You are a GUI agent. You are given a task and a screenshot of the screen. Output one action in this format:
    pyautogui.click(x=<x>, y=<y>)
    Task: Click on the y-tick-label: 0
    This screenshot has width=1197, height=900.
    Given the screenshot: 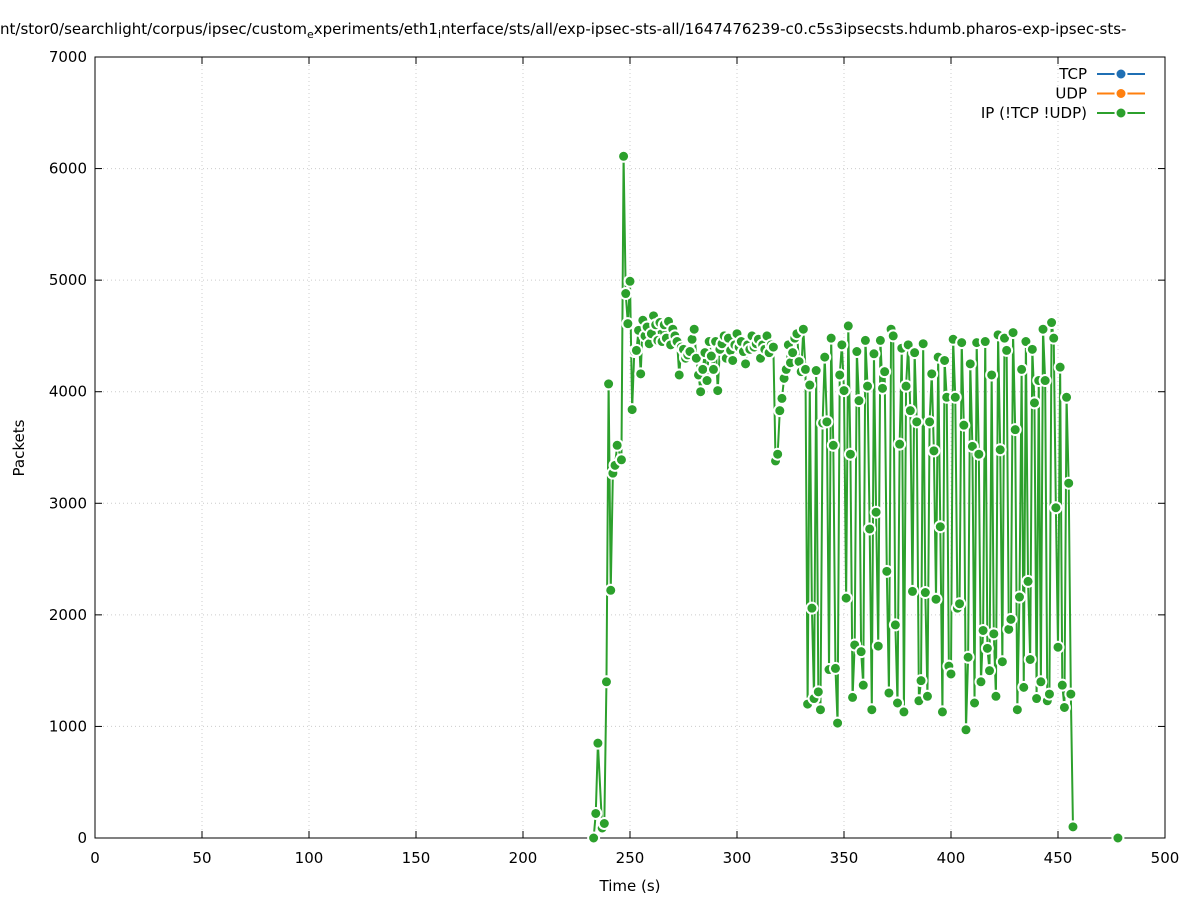 What is the action you would take?
    pyautogui.click(x=82, y=838)
    